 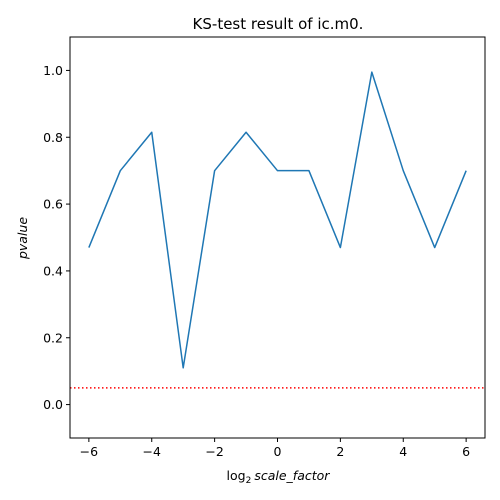 What do you see at coordinates (403, 451) in the screenshot?
I see `x-tick-label: 4` at bounding box center [403, 451].